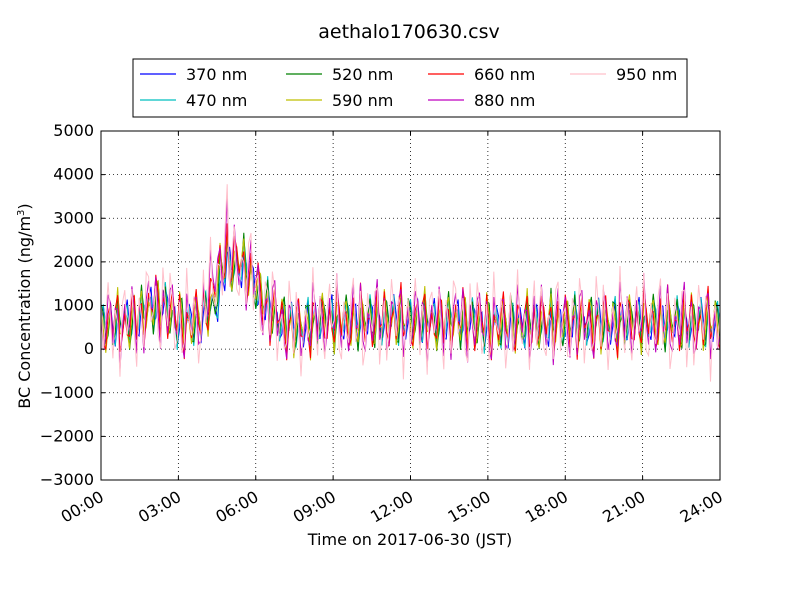  What do you see at coordinates (468, 507) in the screenshot?
I see `x-tick-label: 15:00` at bounding box center [468, 507].